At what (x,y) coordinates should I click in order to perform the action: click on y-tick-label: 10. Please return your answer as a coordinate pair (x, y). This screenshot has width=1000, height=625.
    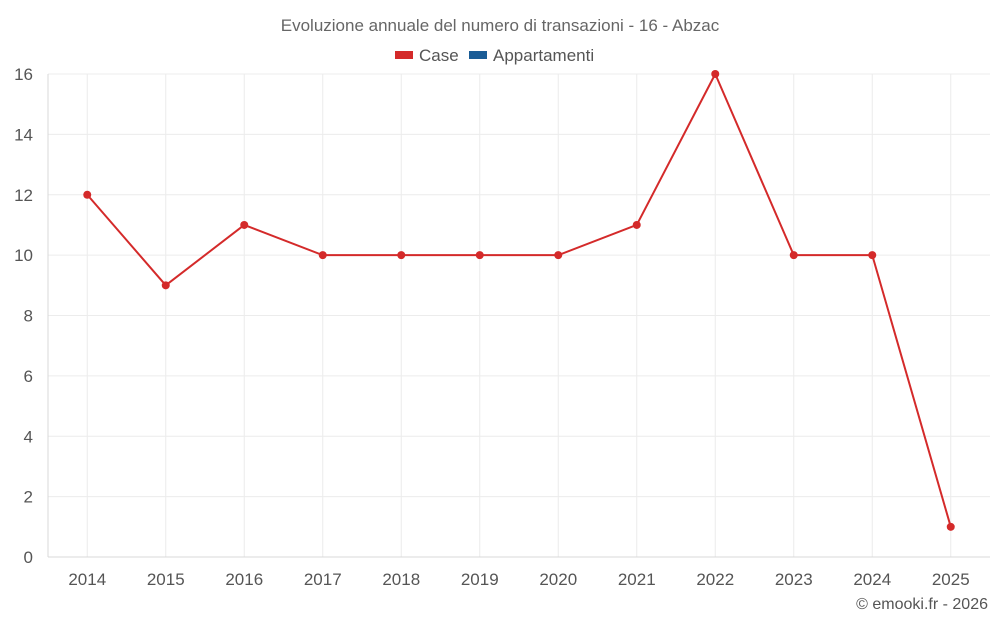
    Looking at the image, I should click on (23, 255).